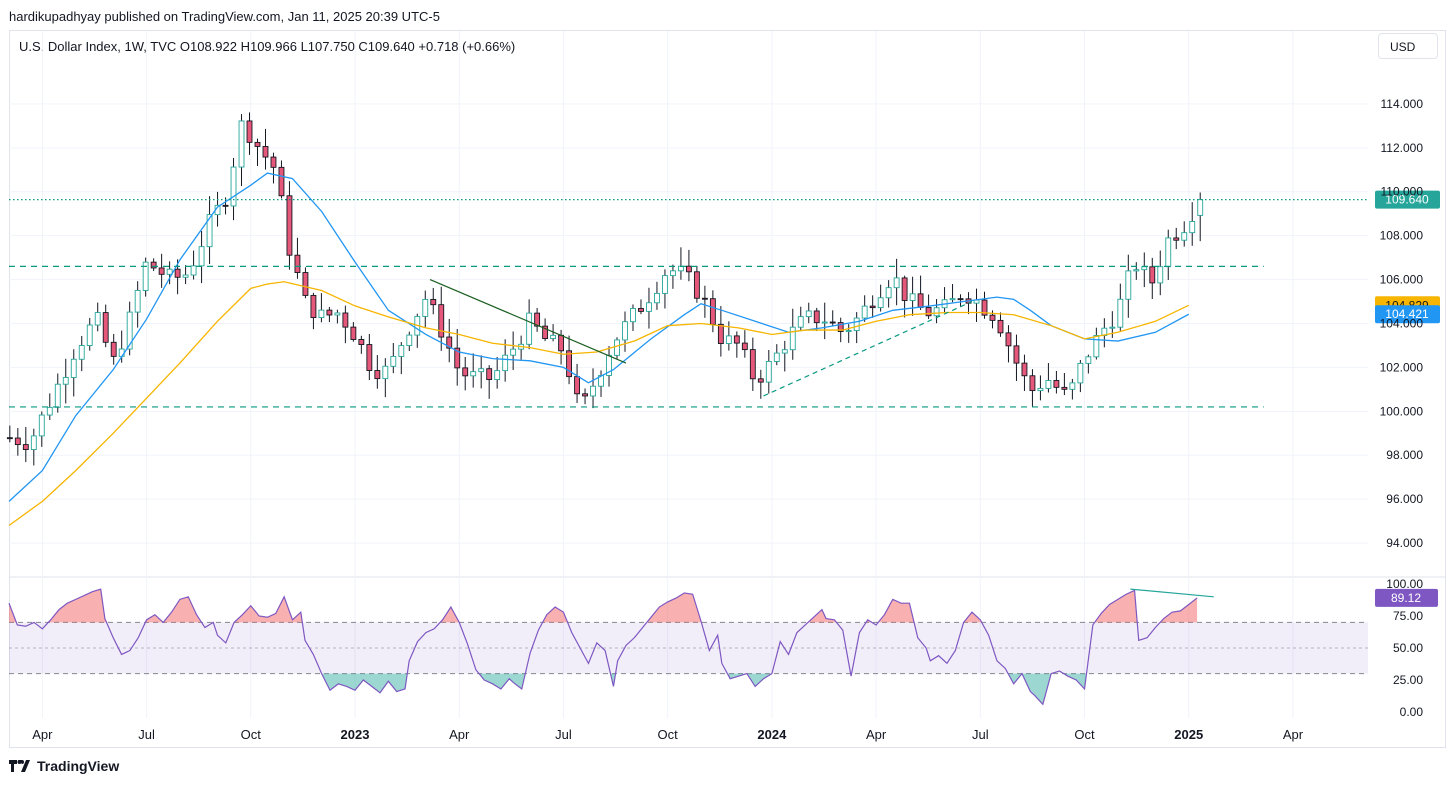 The width and height of the screenshot is (1456, 785). I want to click on tradingview-logo-icon, so click(19, 766).